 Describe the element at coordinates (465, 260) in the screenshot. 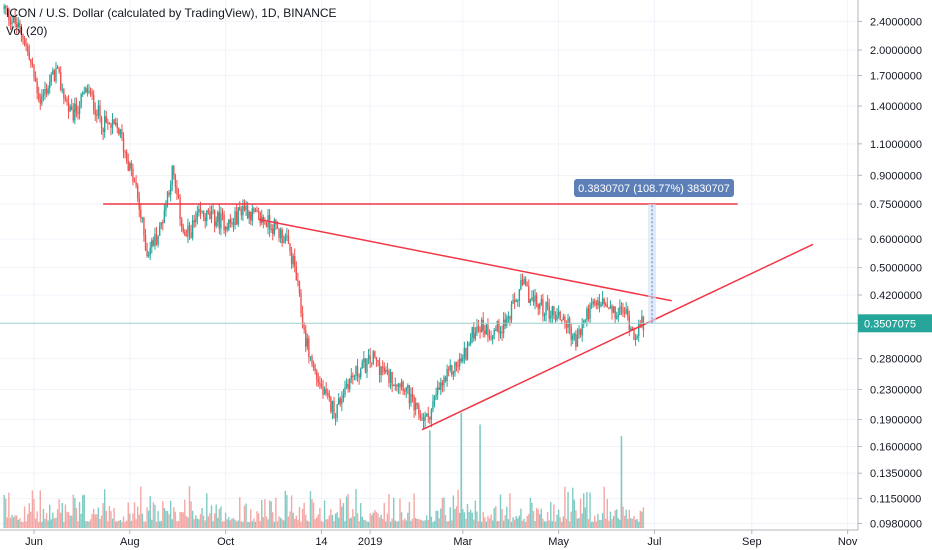

I see `trendline-descending` at that location.